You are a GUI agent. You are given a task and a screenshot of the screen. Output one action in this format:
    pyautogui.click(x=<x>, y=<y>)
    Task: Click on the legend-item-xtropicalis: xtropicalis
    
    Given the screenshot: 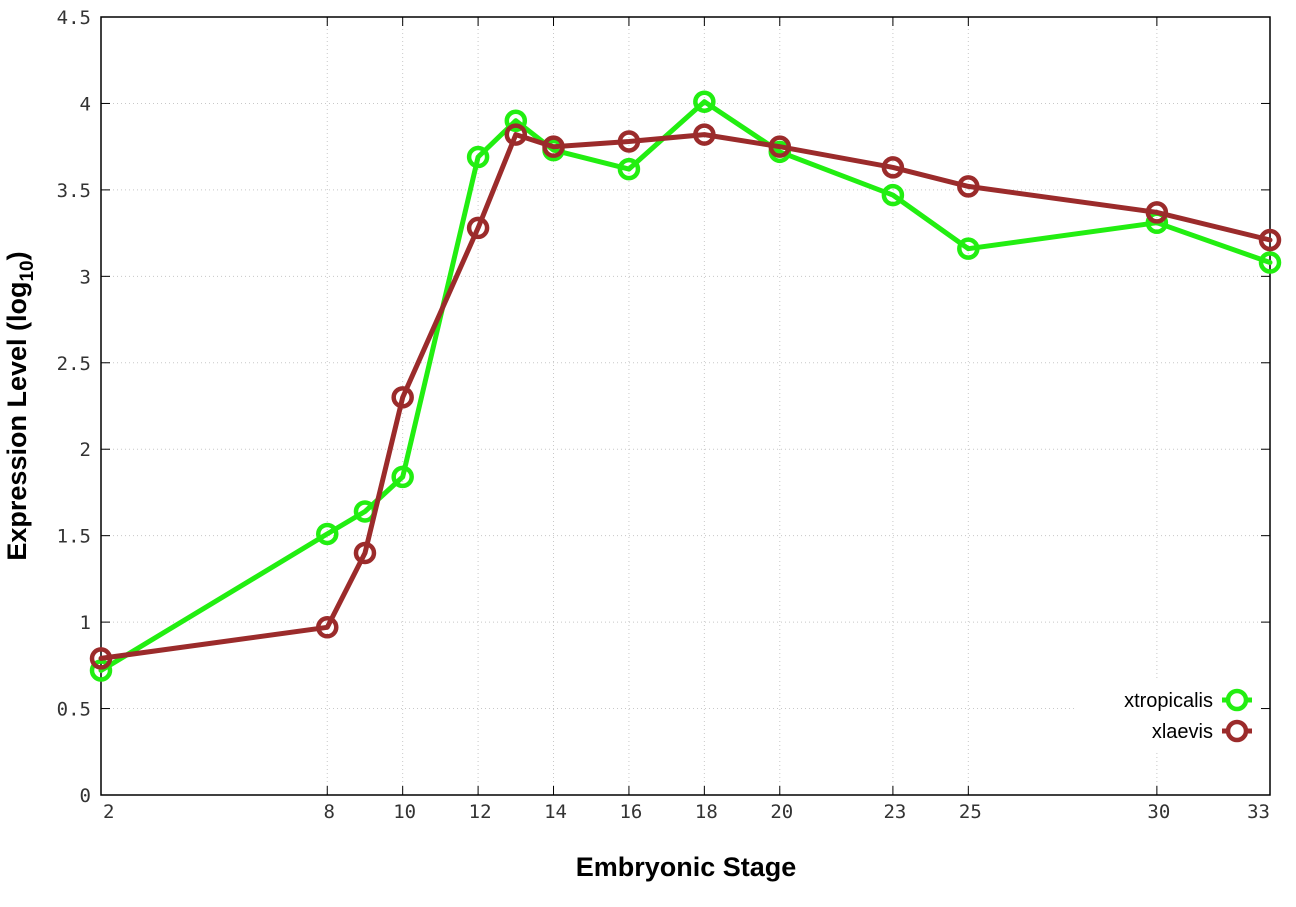 What is the action you would take?
    pyautogui.click(x=1188, y=700)
    